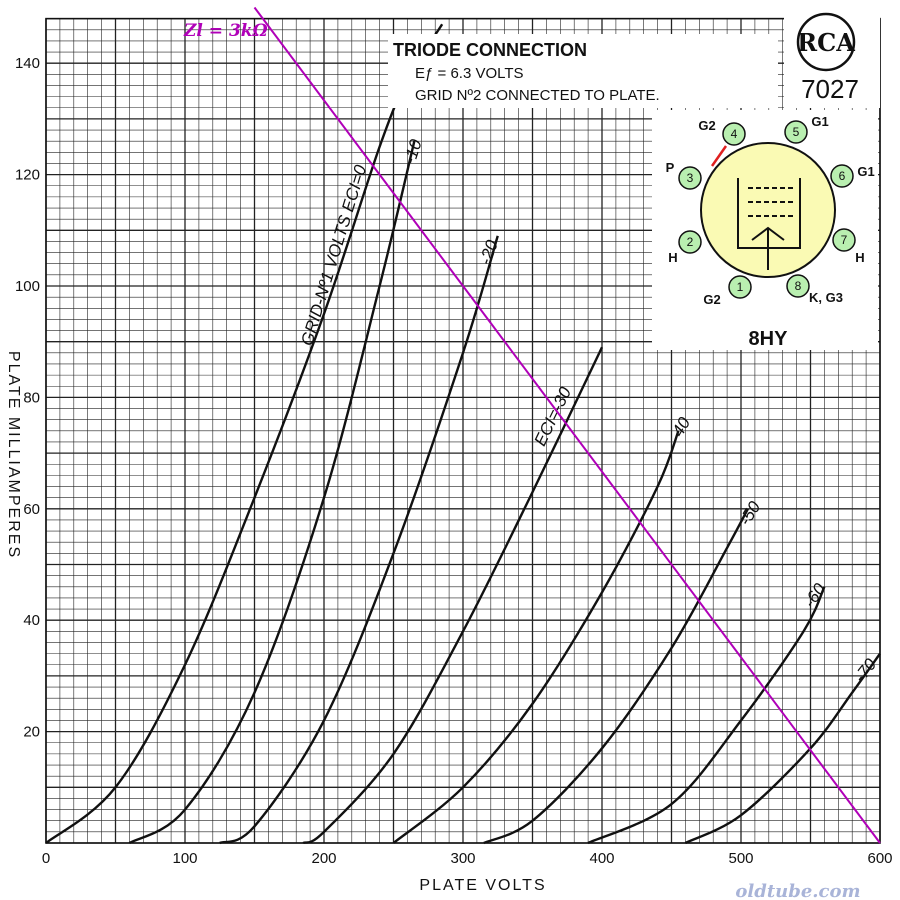 This screenshot has height=900, width=900. I want to click on pin-number: 8, so click(798, 286).